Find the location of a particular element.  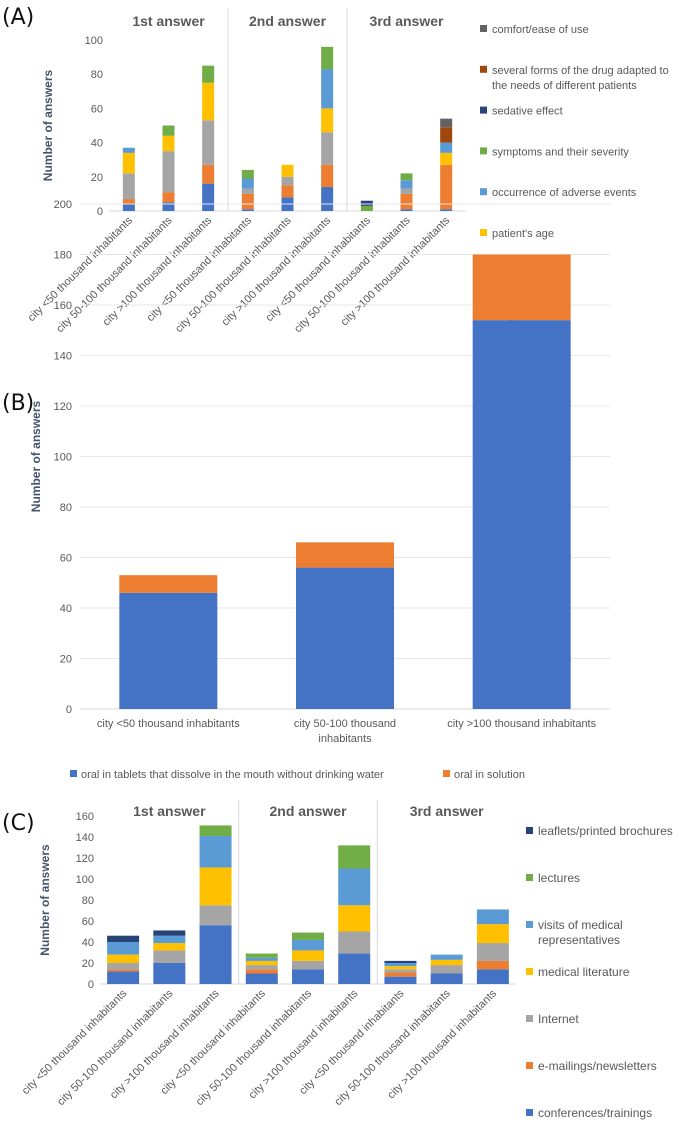

y-tick-label: 100 is located at coordinates (85, 880).